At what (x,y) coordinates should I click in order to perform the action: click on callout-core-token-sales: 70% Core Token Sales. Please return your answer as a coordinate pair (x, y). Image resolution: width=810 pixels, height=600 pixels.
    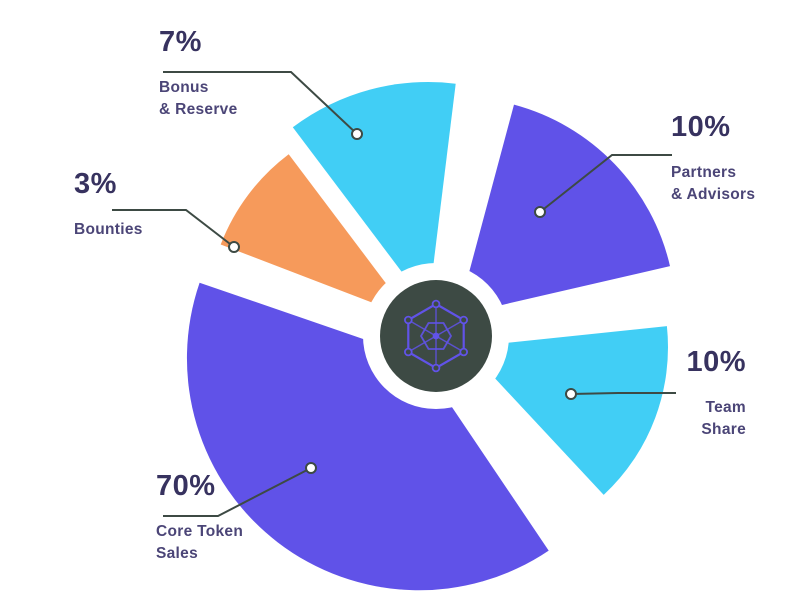
    Looking at the image, I should click on (199, 519).